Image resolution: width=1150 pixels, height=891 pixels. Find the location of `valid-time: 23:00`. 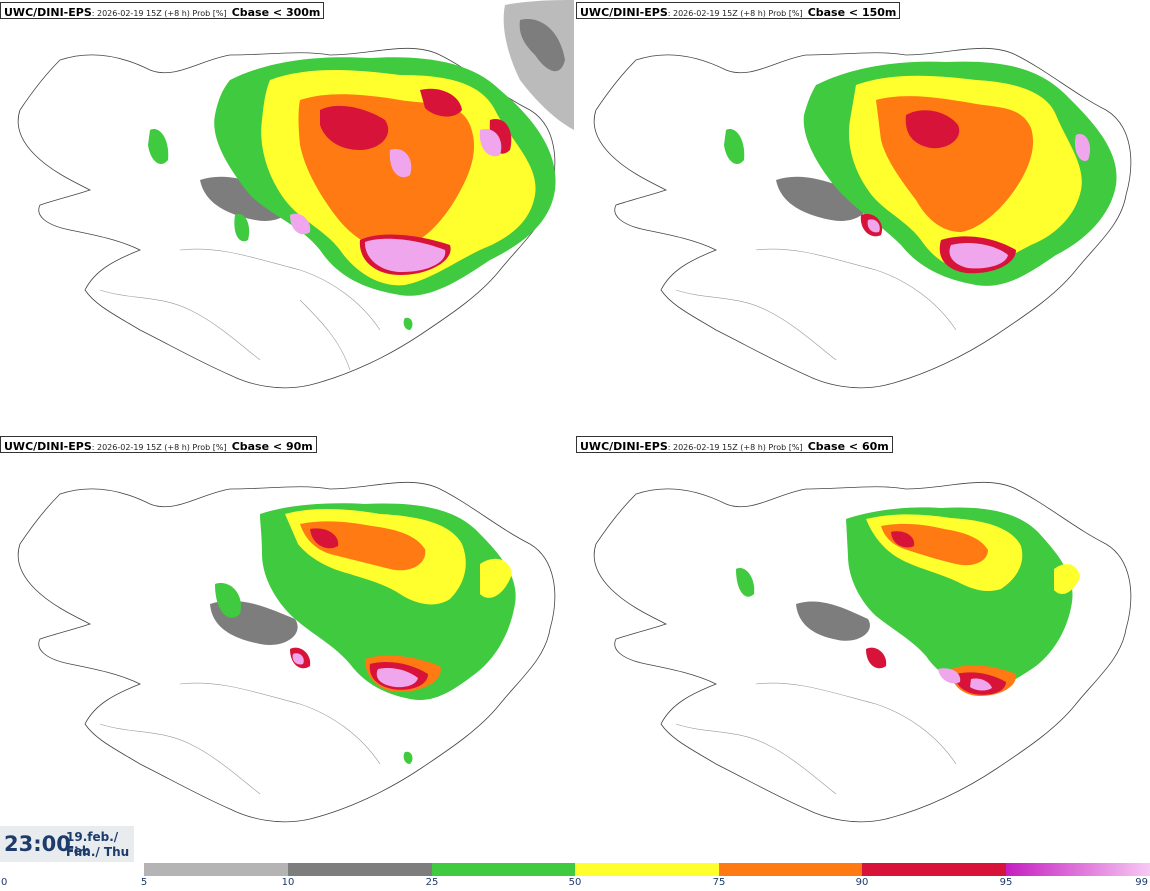

valid-time: 23:00 is located at coordinates (37, 844).